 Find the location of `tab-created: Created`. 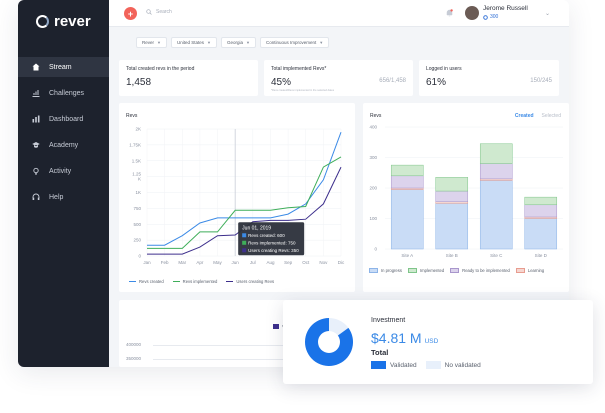

tab-created: Created is located at coordinates (524, 116).